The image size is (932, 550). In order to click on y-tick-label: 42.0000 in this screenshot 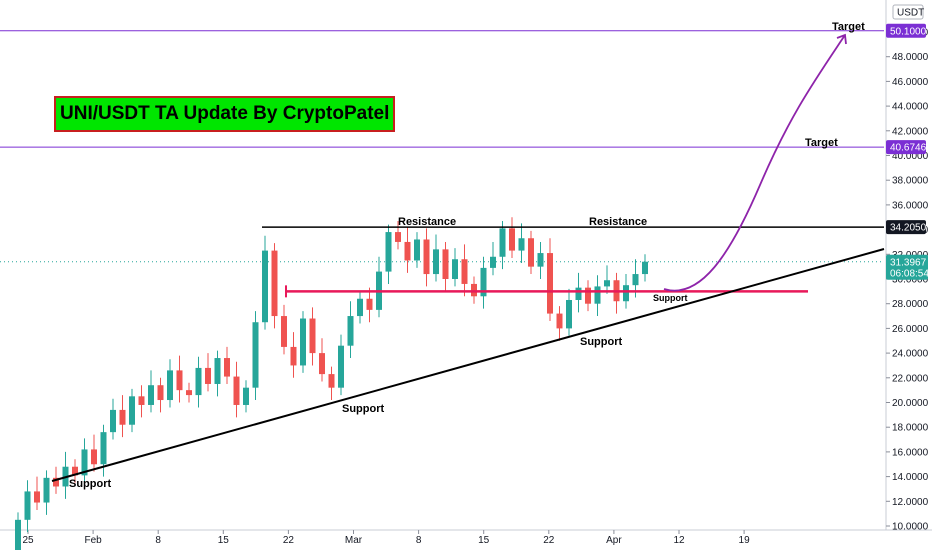, I will do `click(910, 131)`.